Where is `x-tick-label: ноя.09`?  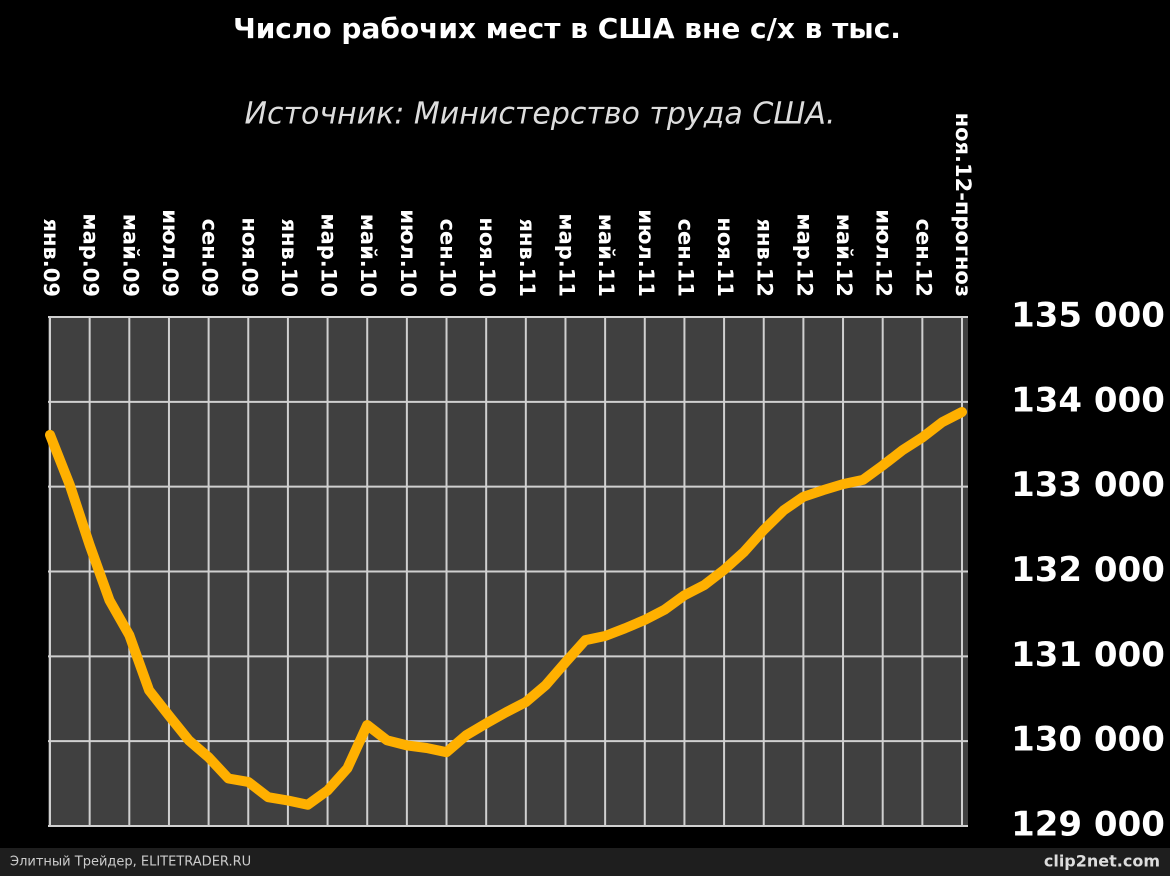
x-tick-label: ноя.09 is located at coordinates (249, 257).